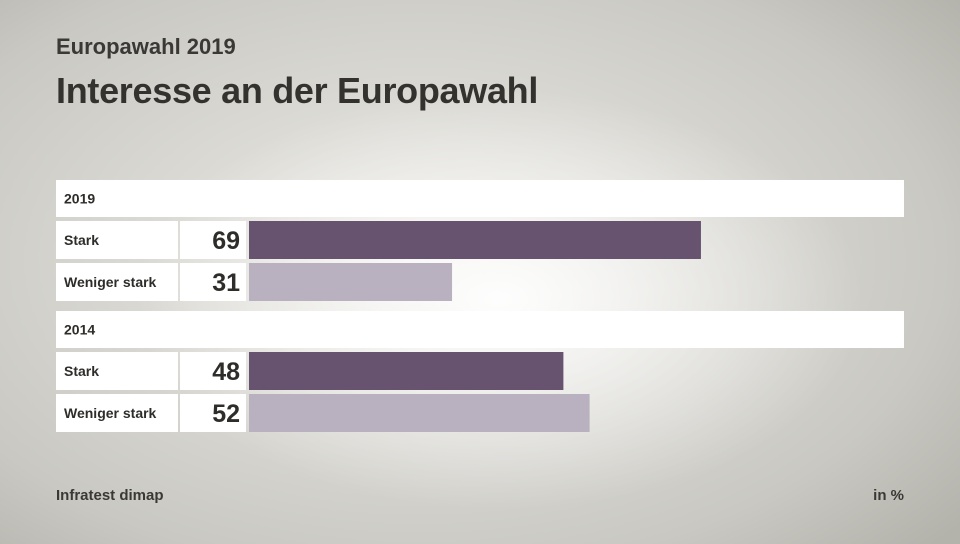 This screenshot has width=960, height=544. What do you see at coordinates (79, 330) in the screenshot?
I see `group-label: 2014` at bounding box center [79, 330].